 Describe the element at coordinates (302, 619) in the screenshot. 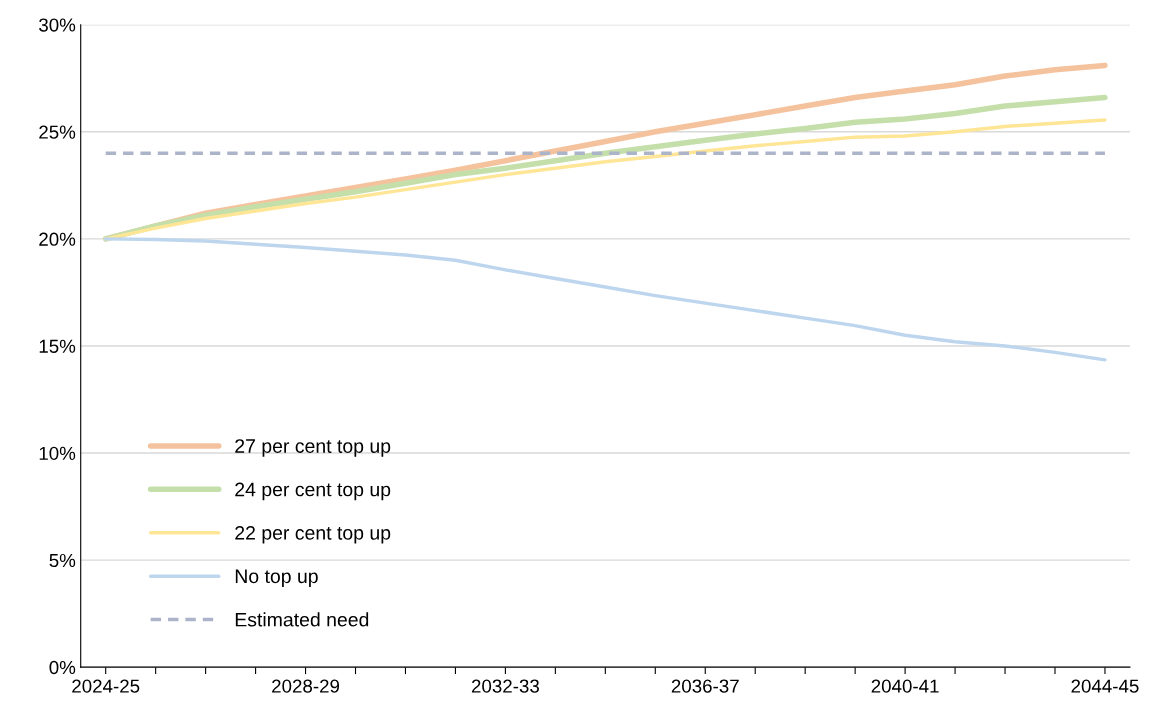

I see `legend-label: Estimated need` at that location.